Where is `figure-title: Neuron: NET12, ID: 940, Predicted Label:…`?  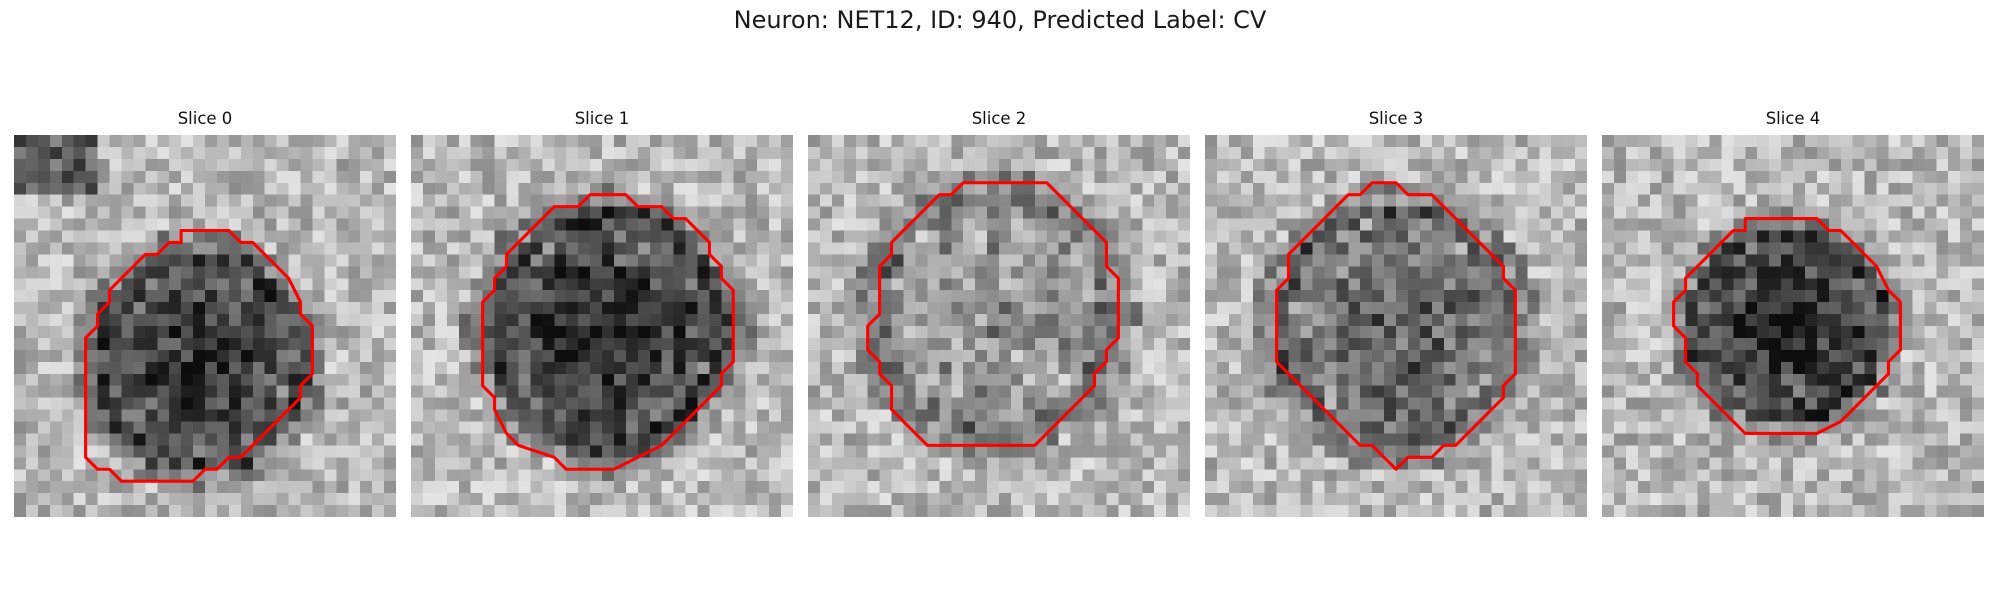
figure-title: Neuron: NET12, ID: 940, Predicted Label:… is located at coordinates (1000, 20).